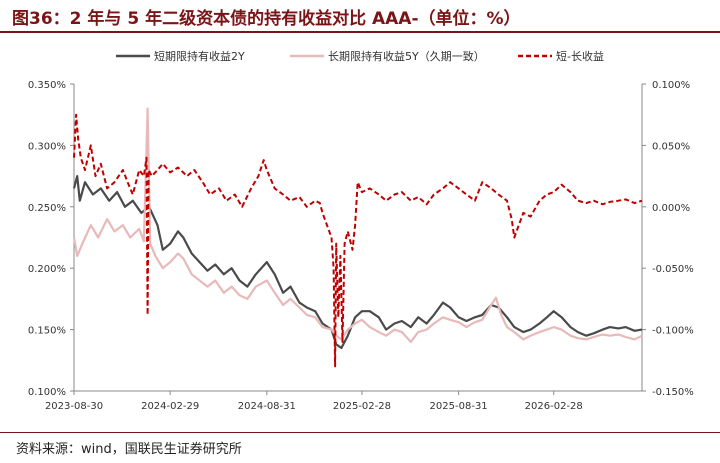 The image size is (720, 463). I want to click on y-right-tick-label: -0.150%, so click(673, 392).